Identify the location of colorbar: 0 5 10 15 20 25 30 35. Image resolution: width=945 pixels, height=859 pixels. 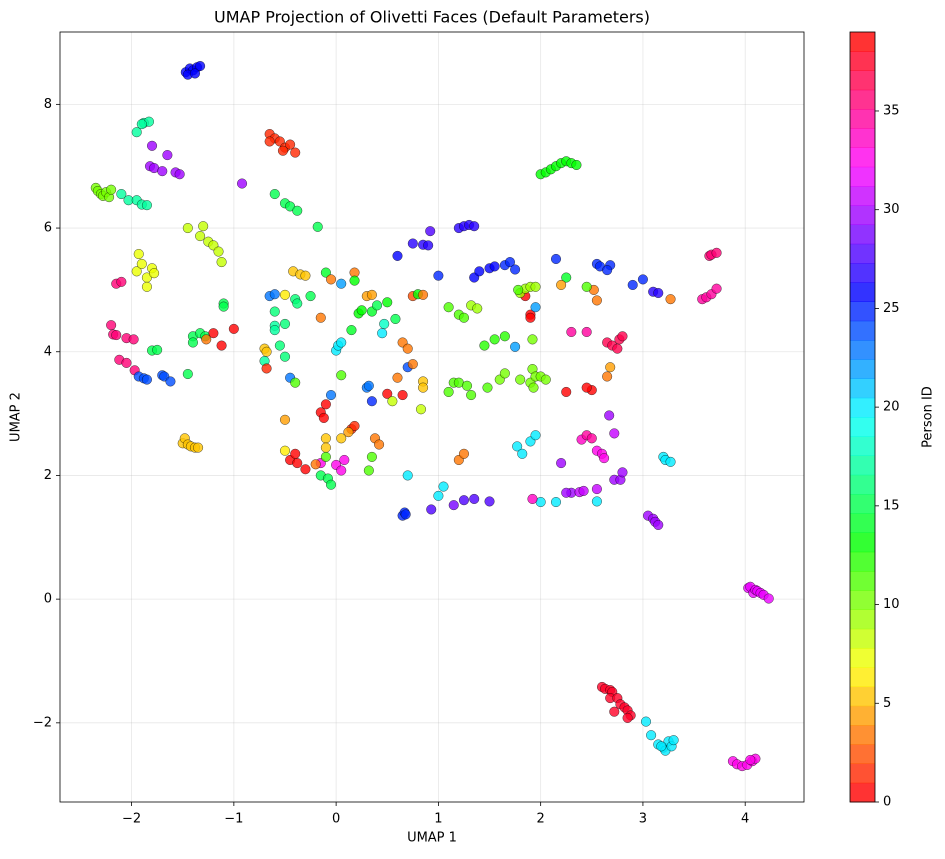
(874, 420).